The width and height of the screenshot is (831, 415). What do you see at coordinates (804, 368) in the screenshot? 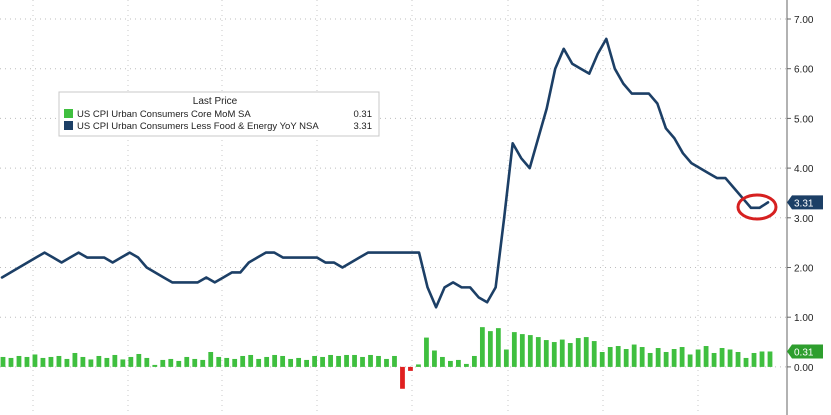
I see `y-tick-label: 0.00` at bounding box center [804, 368].